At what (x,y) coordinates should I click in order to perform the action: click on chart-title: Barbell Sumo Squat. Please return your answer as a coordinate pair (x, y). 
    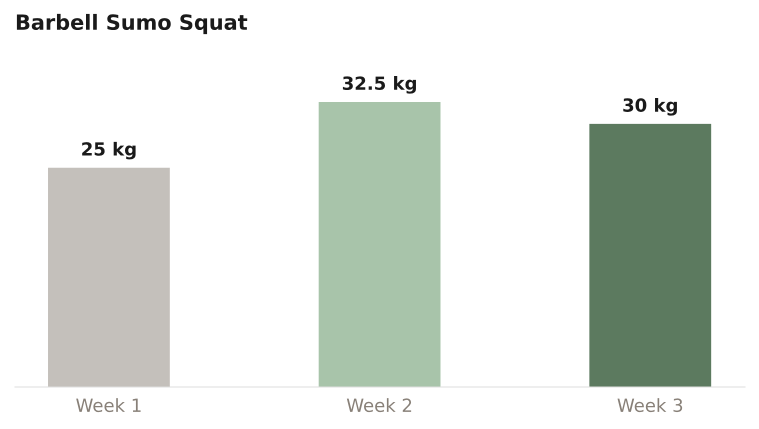
    Looking at the image, I should click on (132, 24).